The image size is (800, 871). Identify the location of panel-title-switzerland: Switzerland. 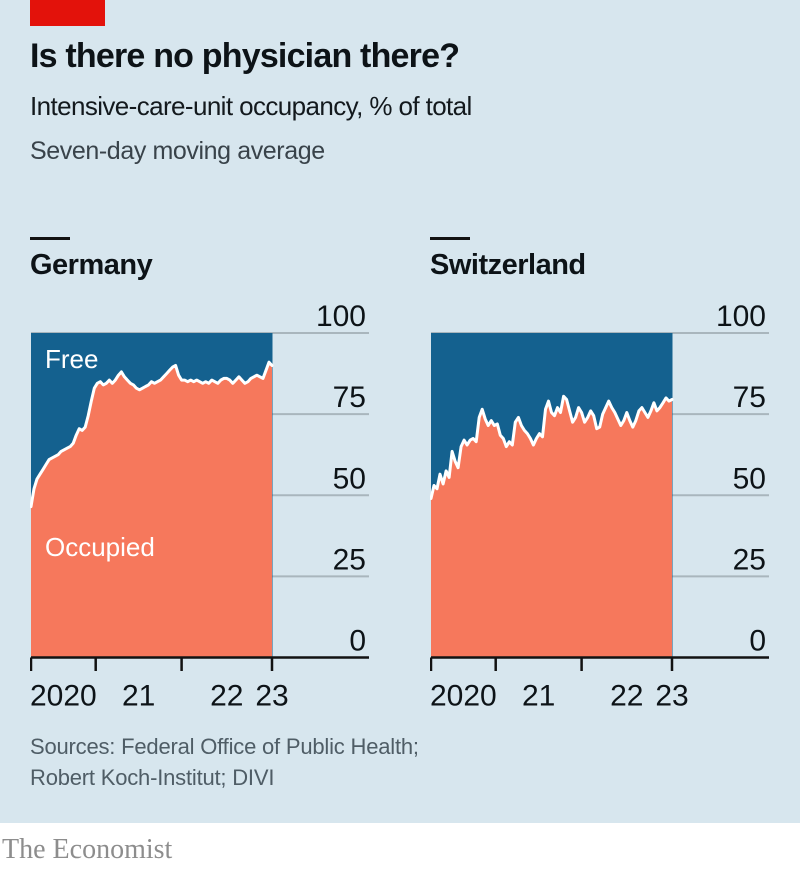
(508, 265).